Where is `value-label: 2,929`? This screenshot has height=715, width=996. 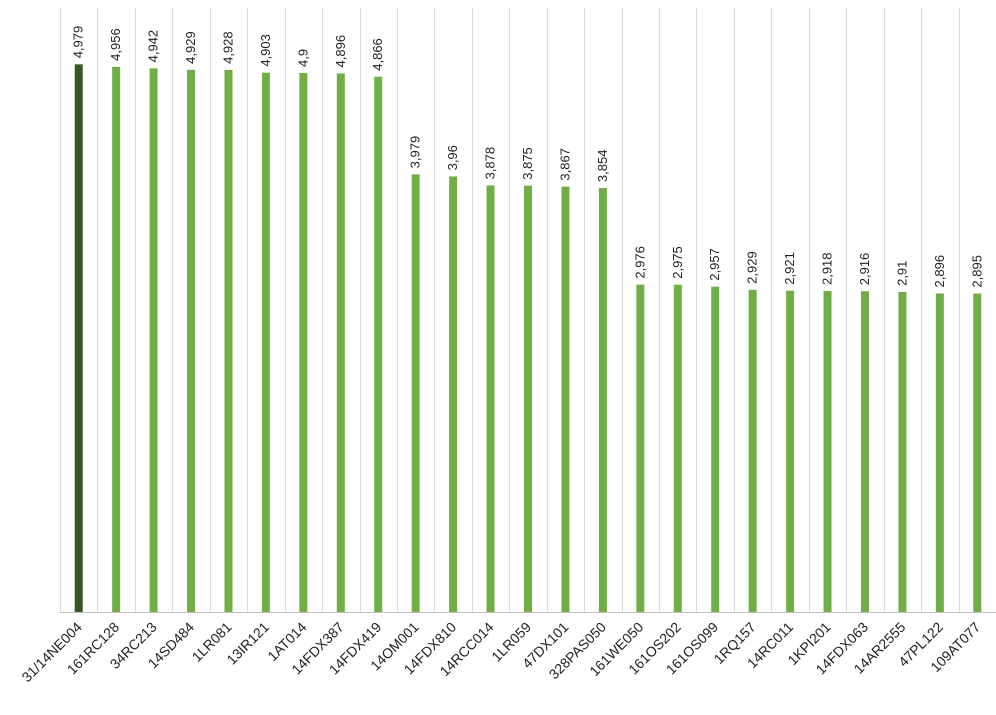
value-label: 2,929 is located at coordinates (752, 267).